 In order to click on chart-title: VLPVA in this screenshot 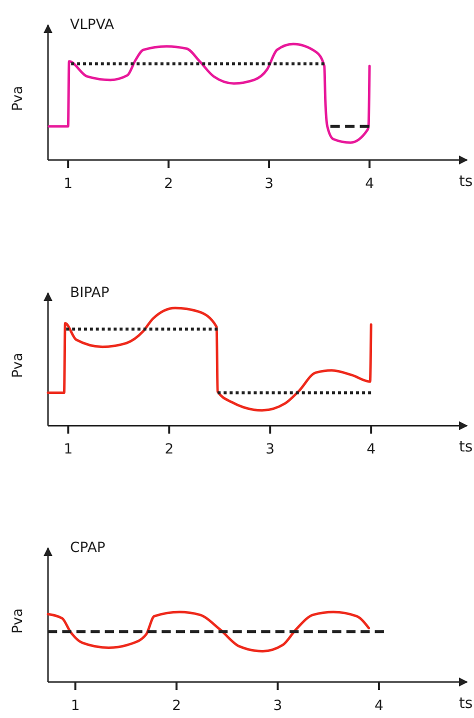, I will do `click(92, 25)`.